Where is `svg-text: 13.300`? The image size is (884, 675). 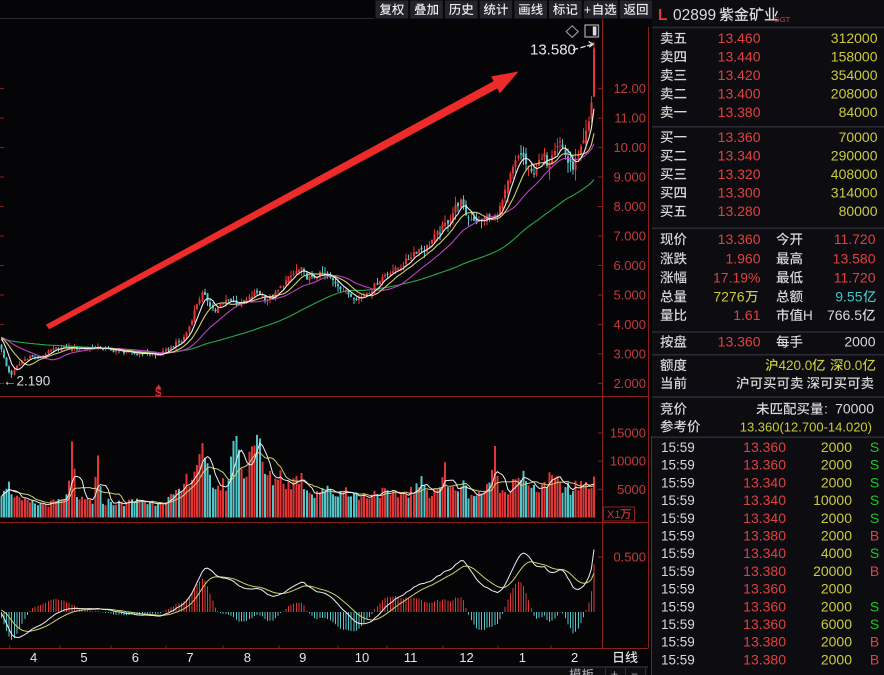 svg-text: 13.300 is located at coordinates (739, 193).